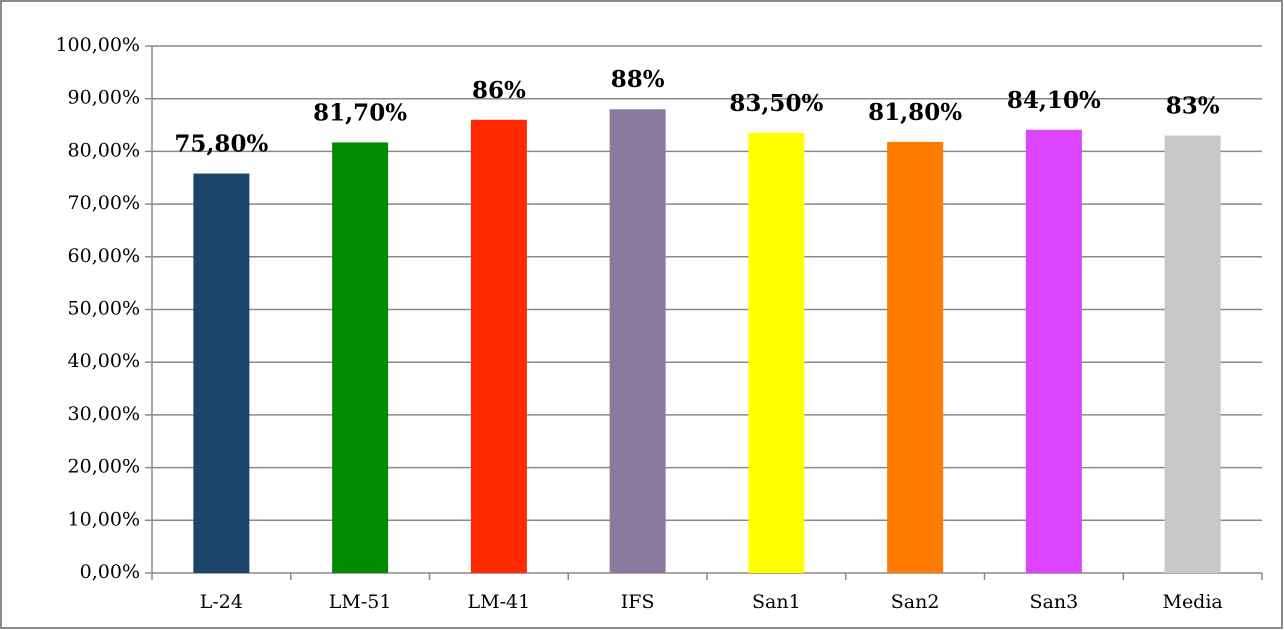 Image resolution: width=1284 pixels, height=630 pixels. What do you see at coordinates (104, 256) in the screenshot?
I see `y-tick-label: 60,00%` at bounding box center [104, 256].